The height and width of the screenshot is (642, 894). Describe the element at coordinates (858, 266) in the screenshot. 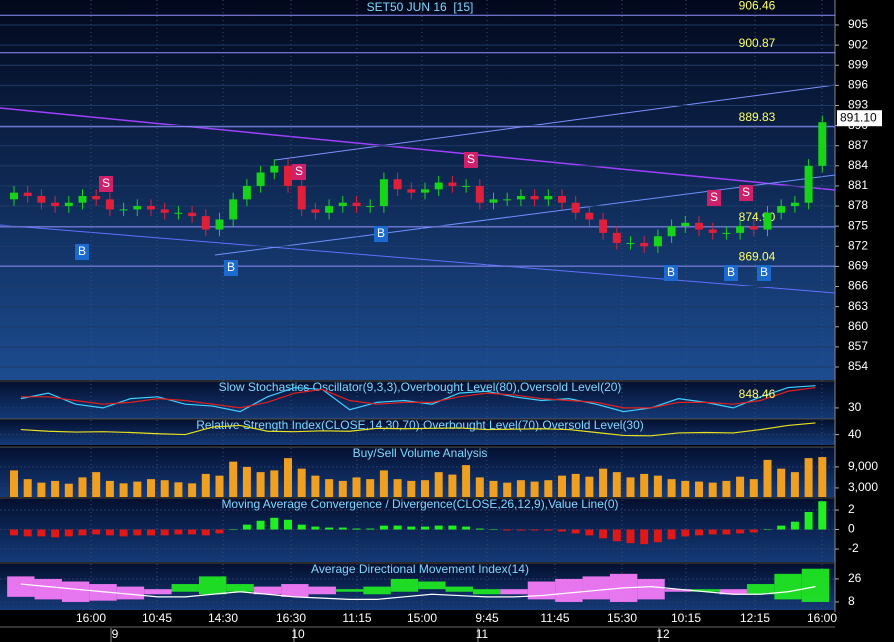

I see `y-tick-label: 869` at that location.